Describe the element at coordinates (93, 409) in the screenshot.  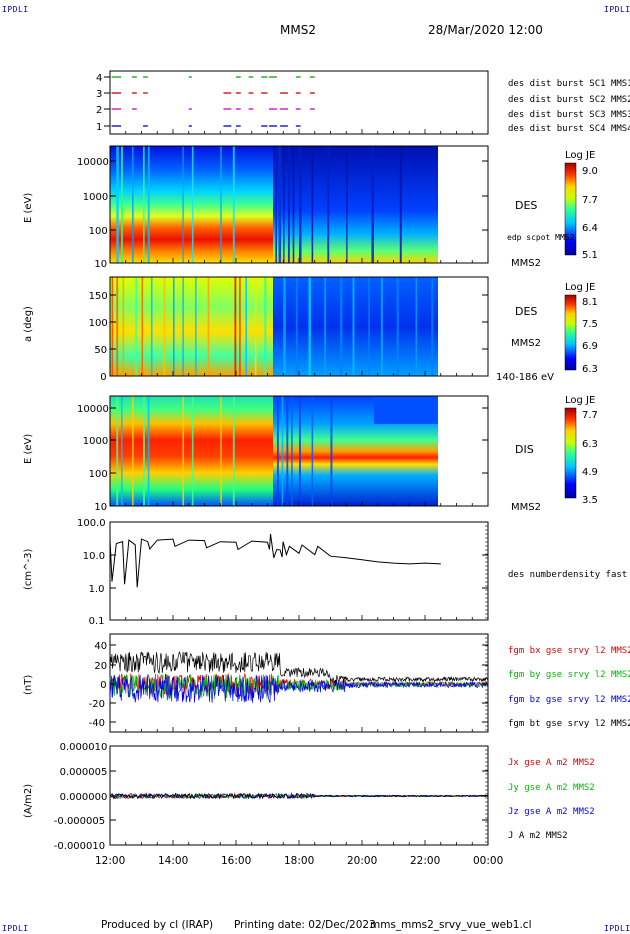
I see `dis-energy-y-tick-label: 10000` at that location.